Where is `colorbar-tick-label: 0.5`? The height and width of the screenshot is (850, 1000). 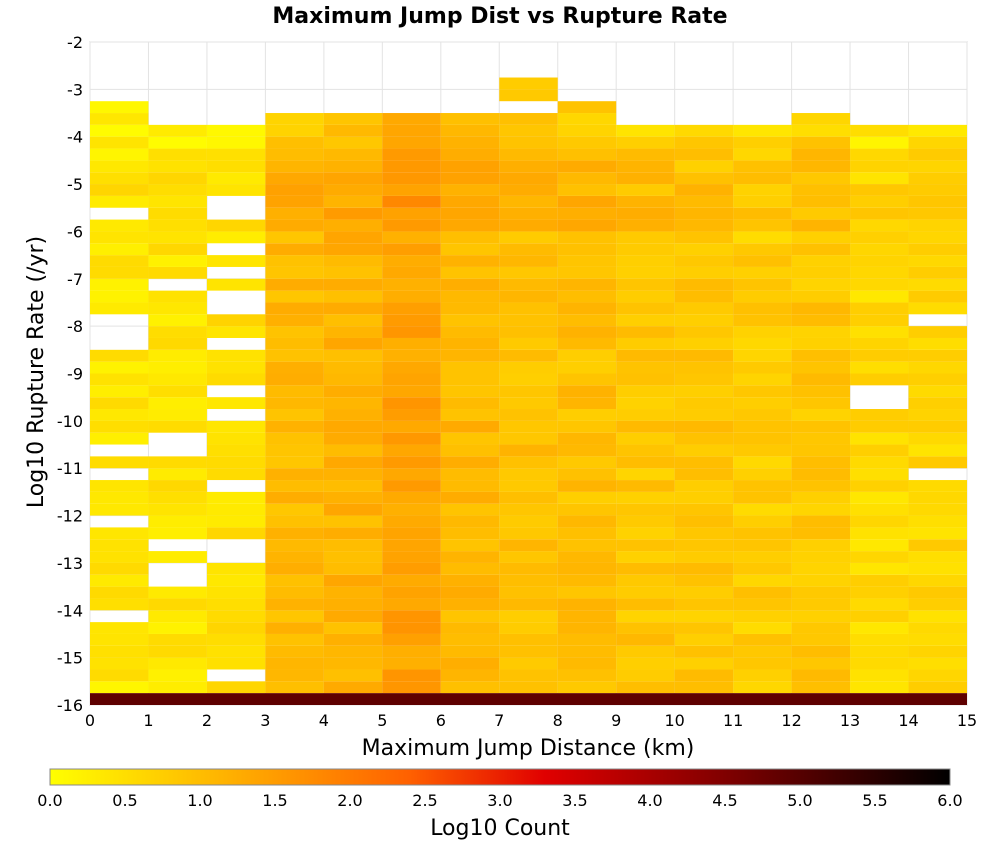
colorbar-tick-label: 0.5 is located at coordinates (124, 800).